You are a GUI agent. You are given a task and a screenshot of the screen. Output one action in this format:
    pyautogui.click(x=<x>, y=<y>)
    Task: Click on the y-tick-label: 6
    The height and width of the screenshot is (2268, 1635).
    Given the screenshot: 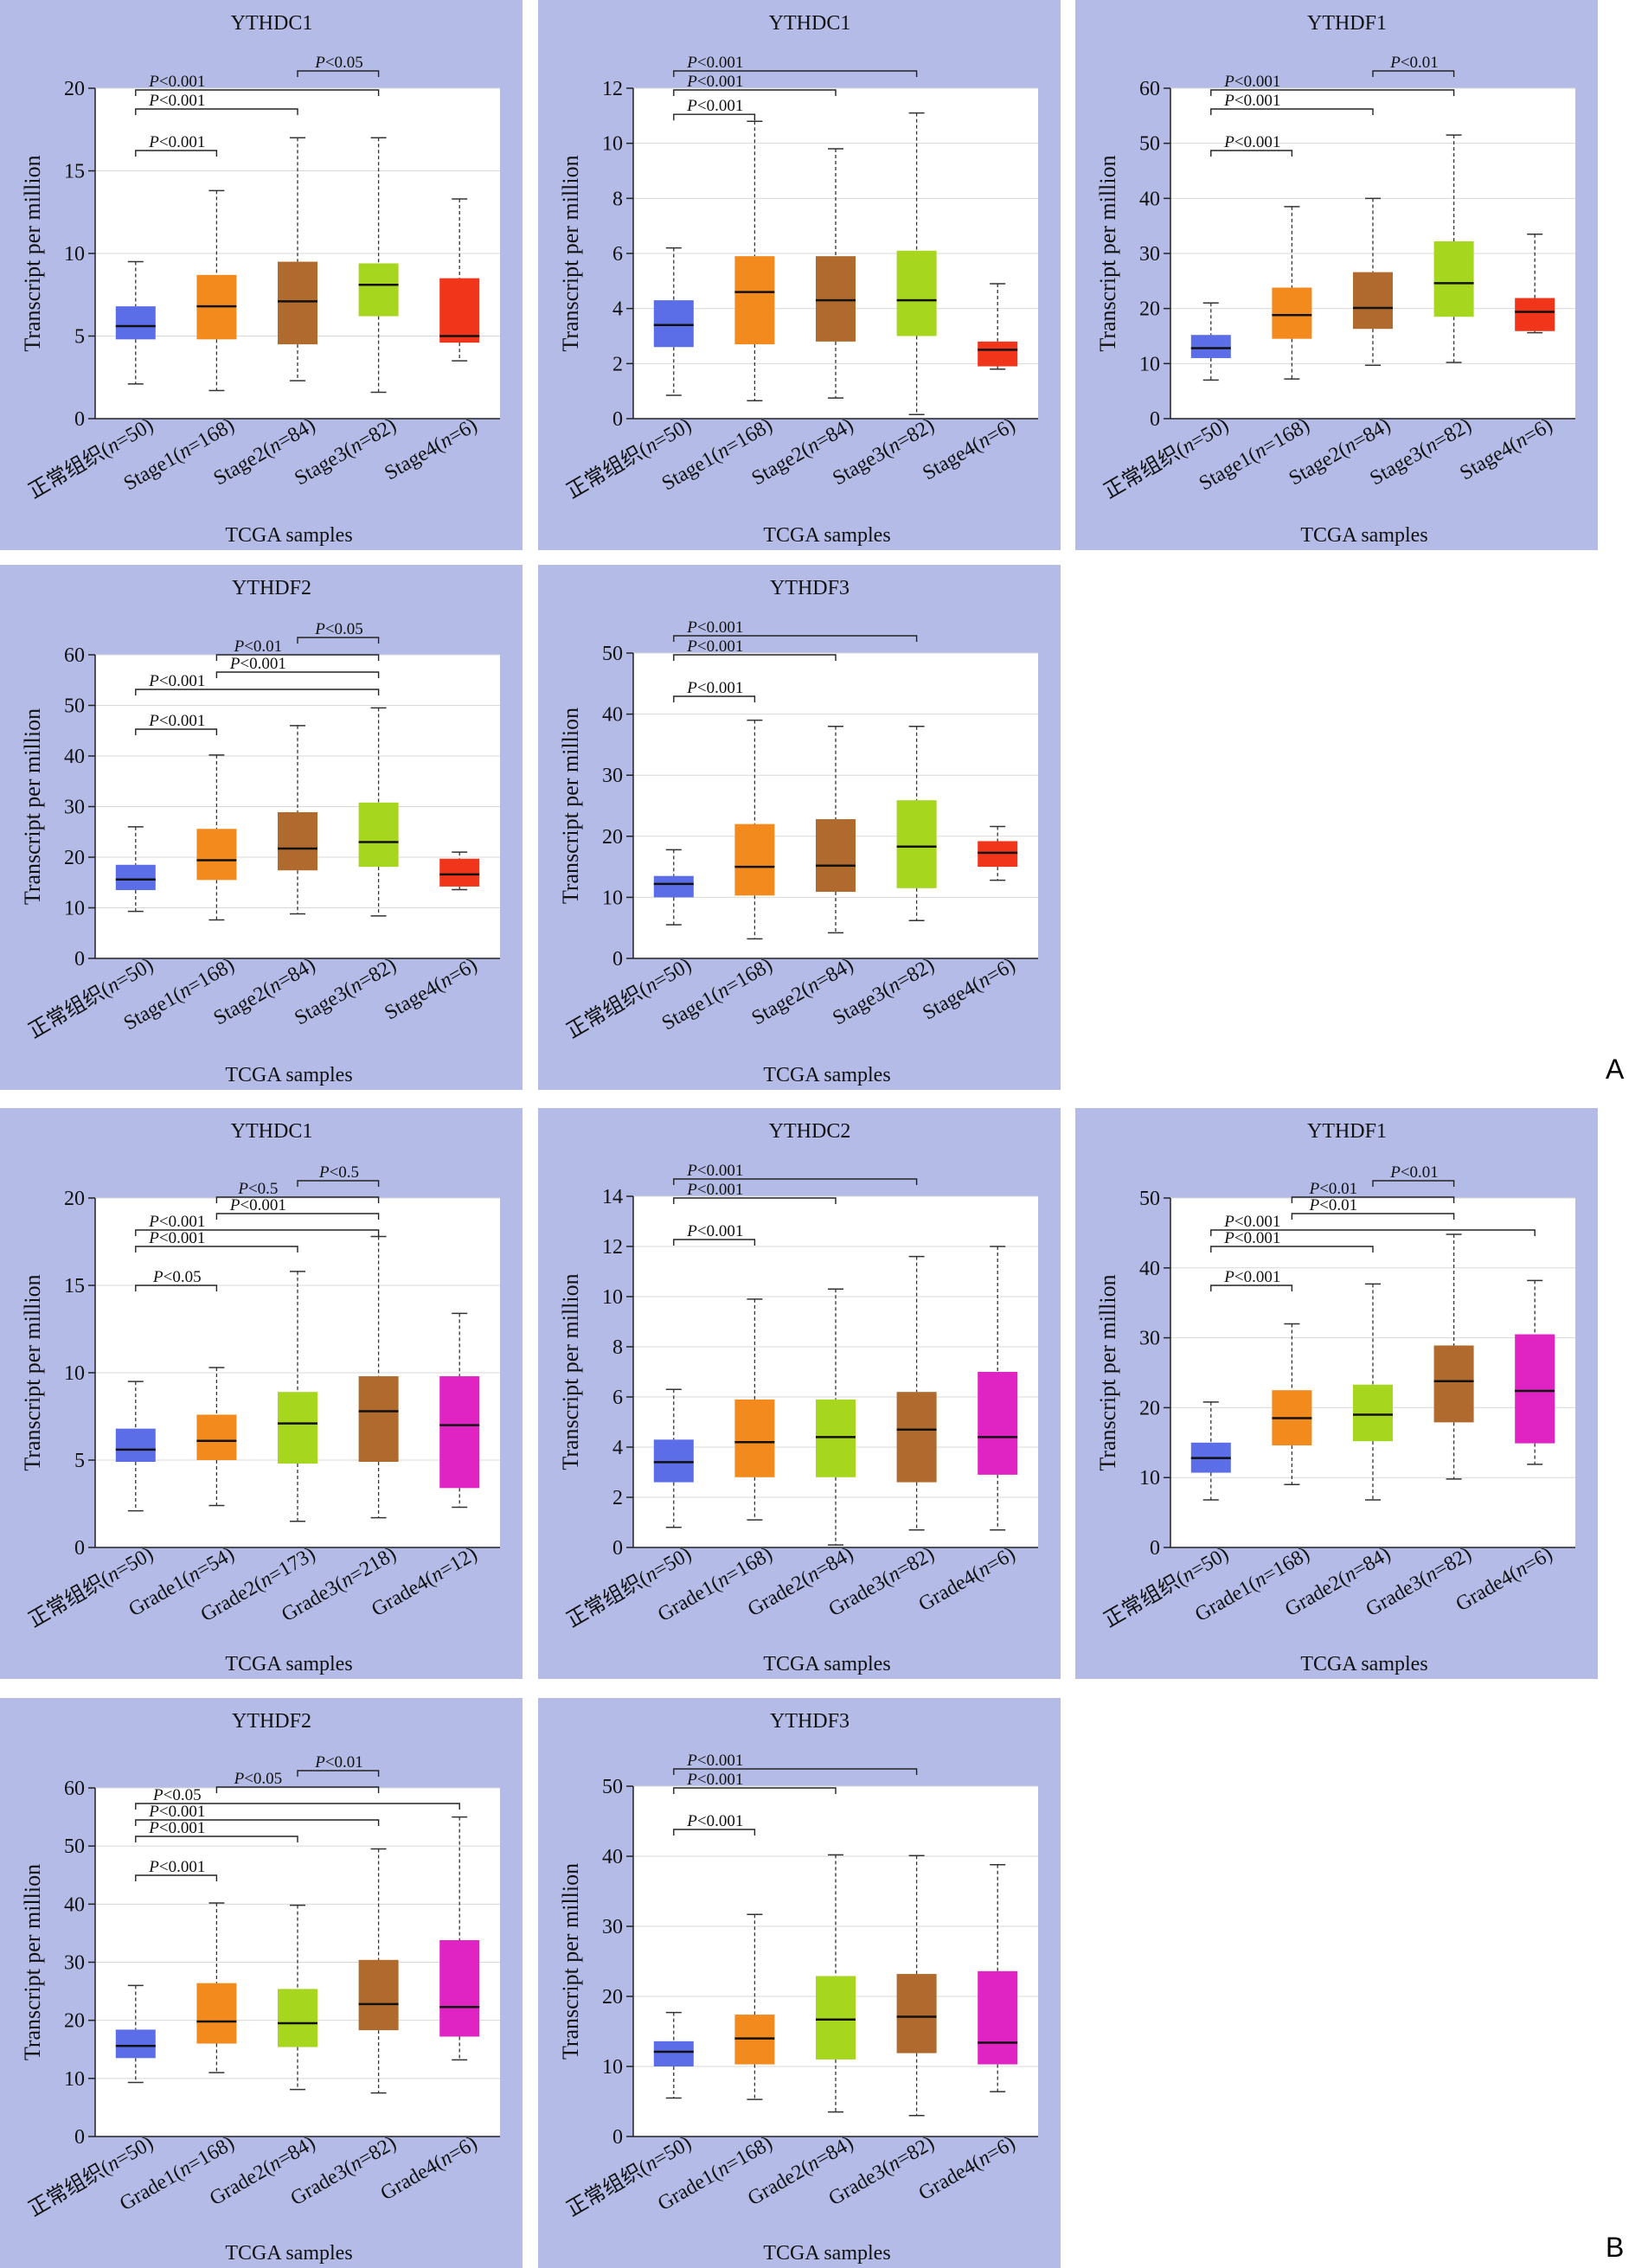 What is the action you would take?
    pyautogui.click(x=617, y=254)
    